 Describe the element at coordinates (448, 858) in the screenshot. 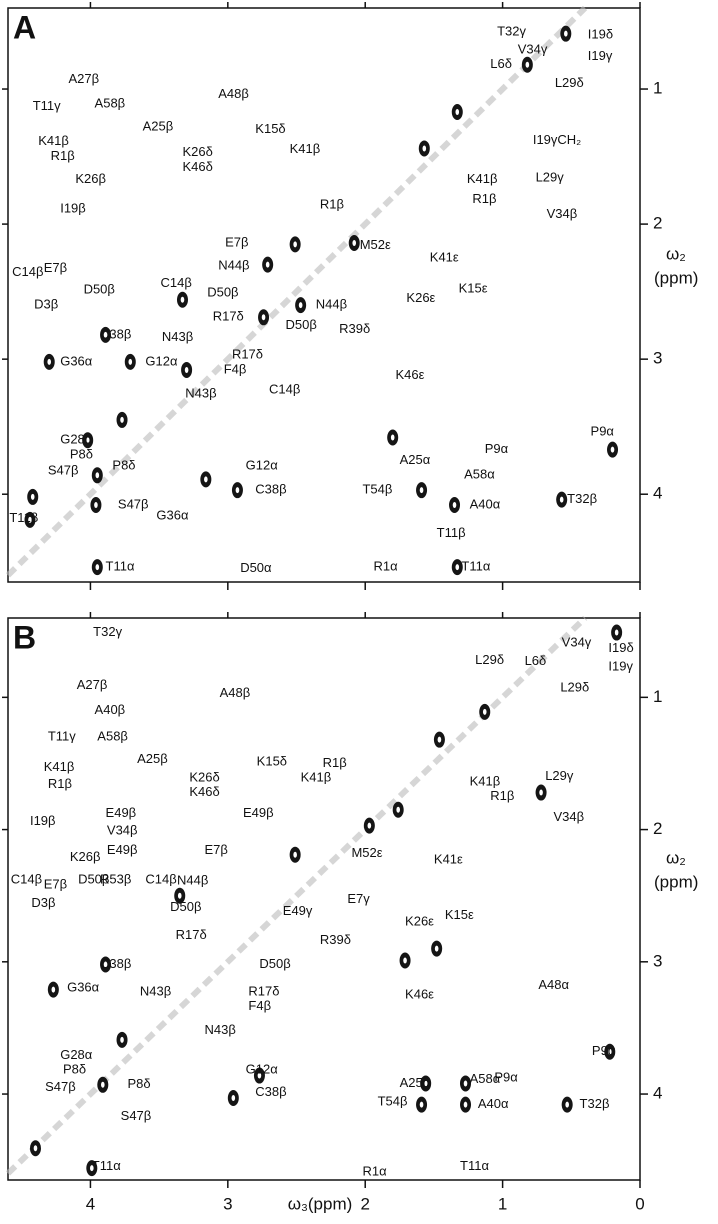

I see `peak-label: K41ε` at that location.